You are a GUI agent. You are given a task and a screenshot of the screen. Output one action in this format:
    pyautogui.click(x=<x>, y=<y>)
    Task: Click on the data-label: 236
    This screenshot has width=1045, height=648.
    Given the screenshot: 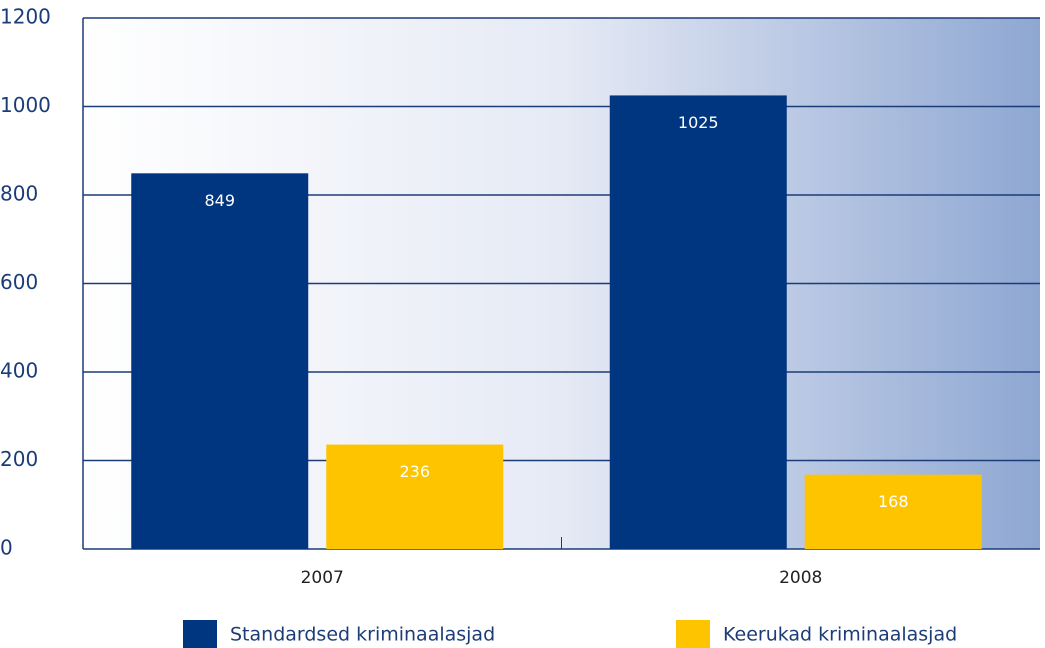 What is the action you would take?
    pyautogui.click(x=414, y=471)
    